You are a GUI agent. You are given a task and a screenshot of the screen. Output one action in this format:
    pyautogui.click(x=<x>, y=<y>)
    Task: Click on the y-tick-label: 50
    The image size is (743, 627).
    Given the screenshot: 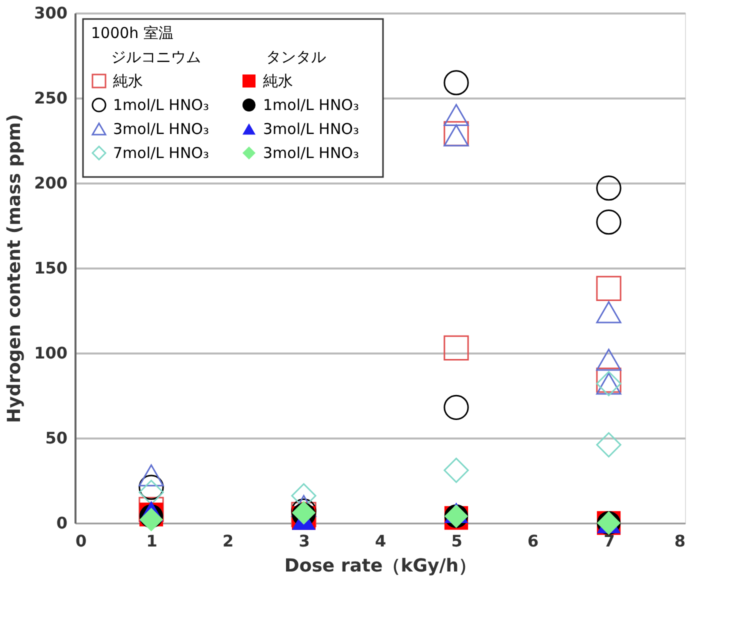 What is the action you would take?
    pyautogui.click(x=56, y=438)
    